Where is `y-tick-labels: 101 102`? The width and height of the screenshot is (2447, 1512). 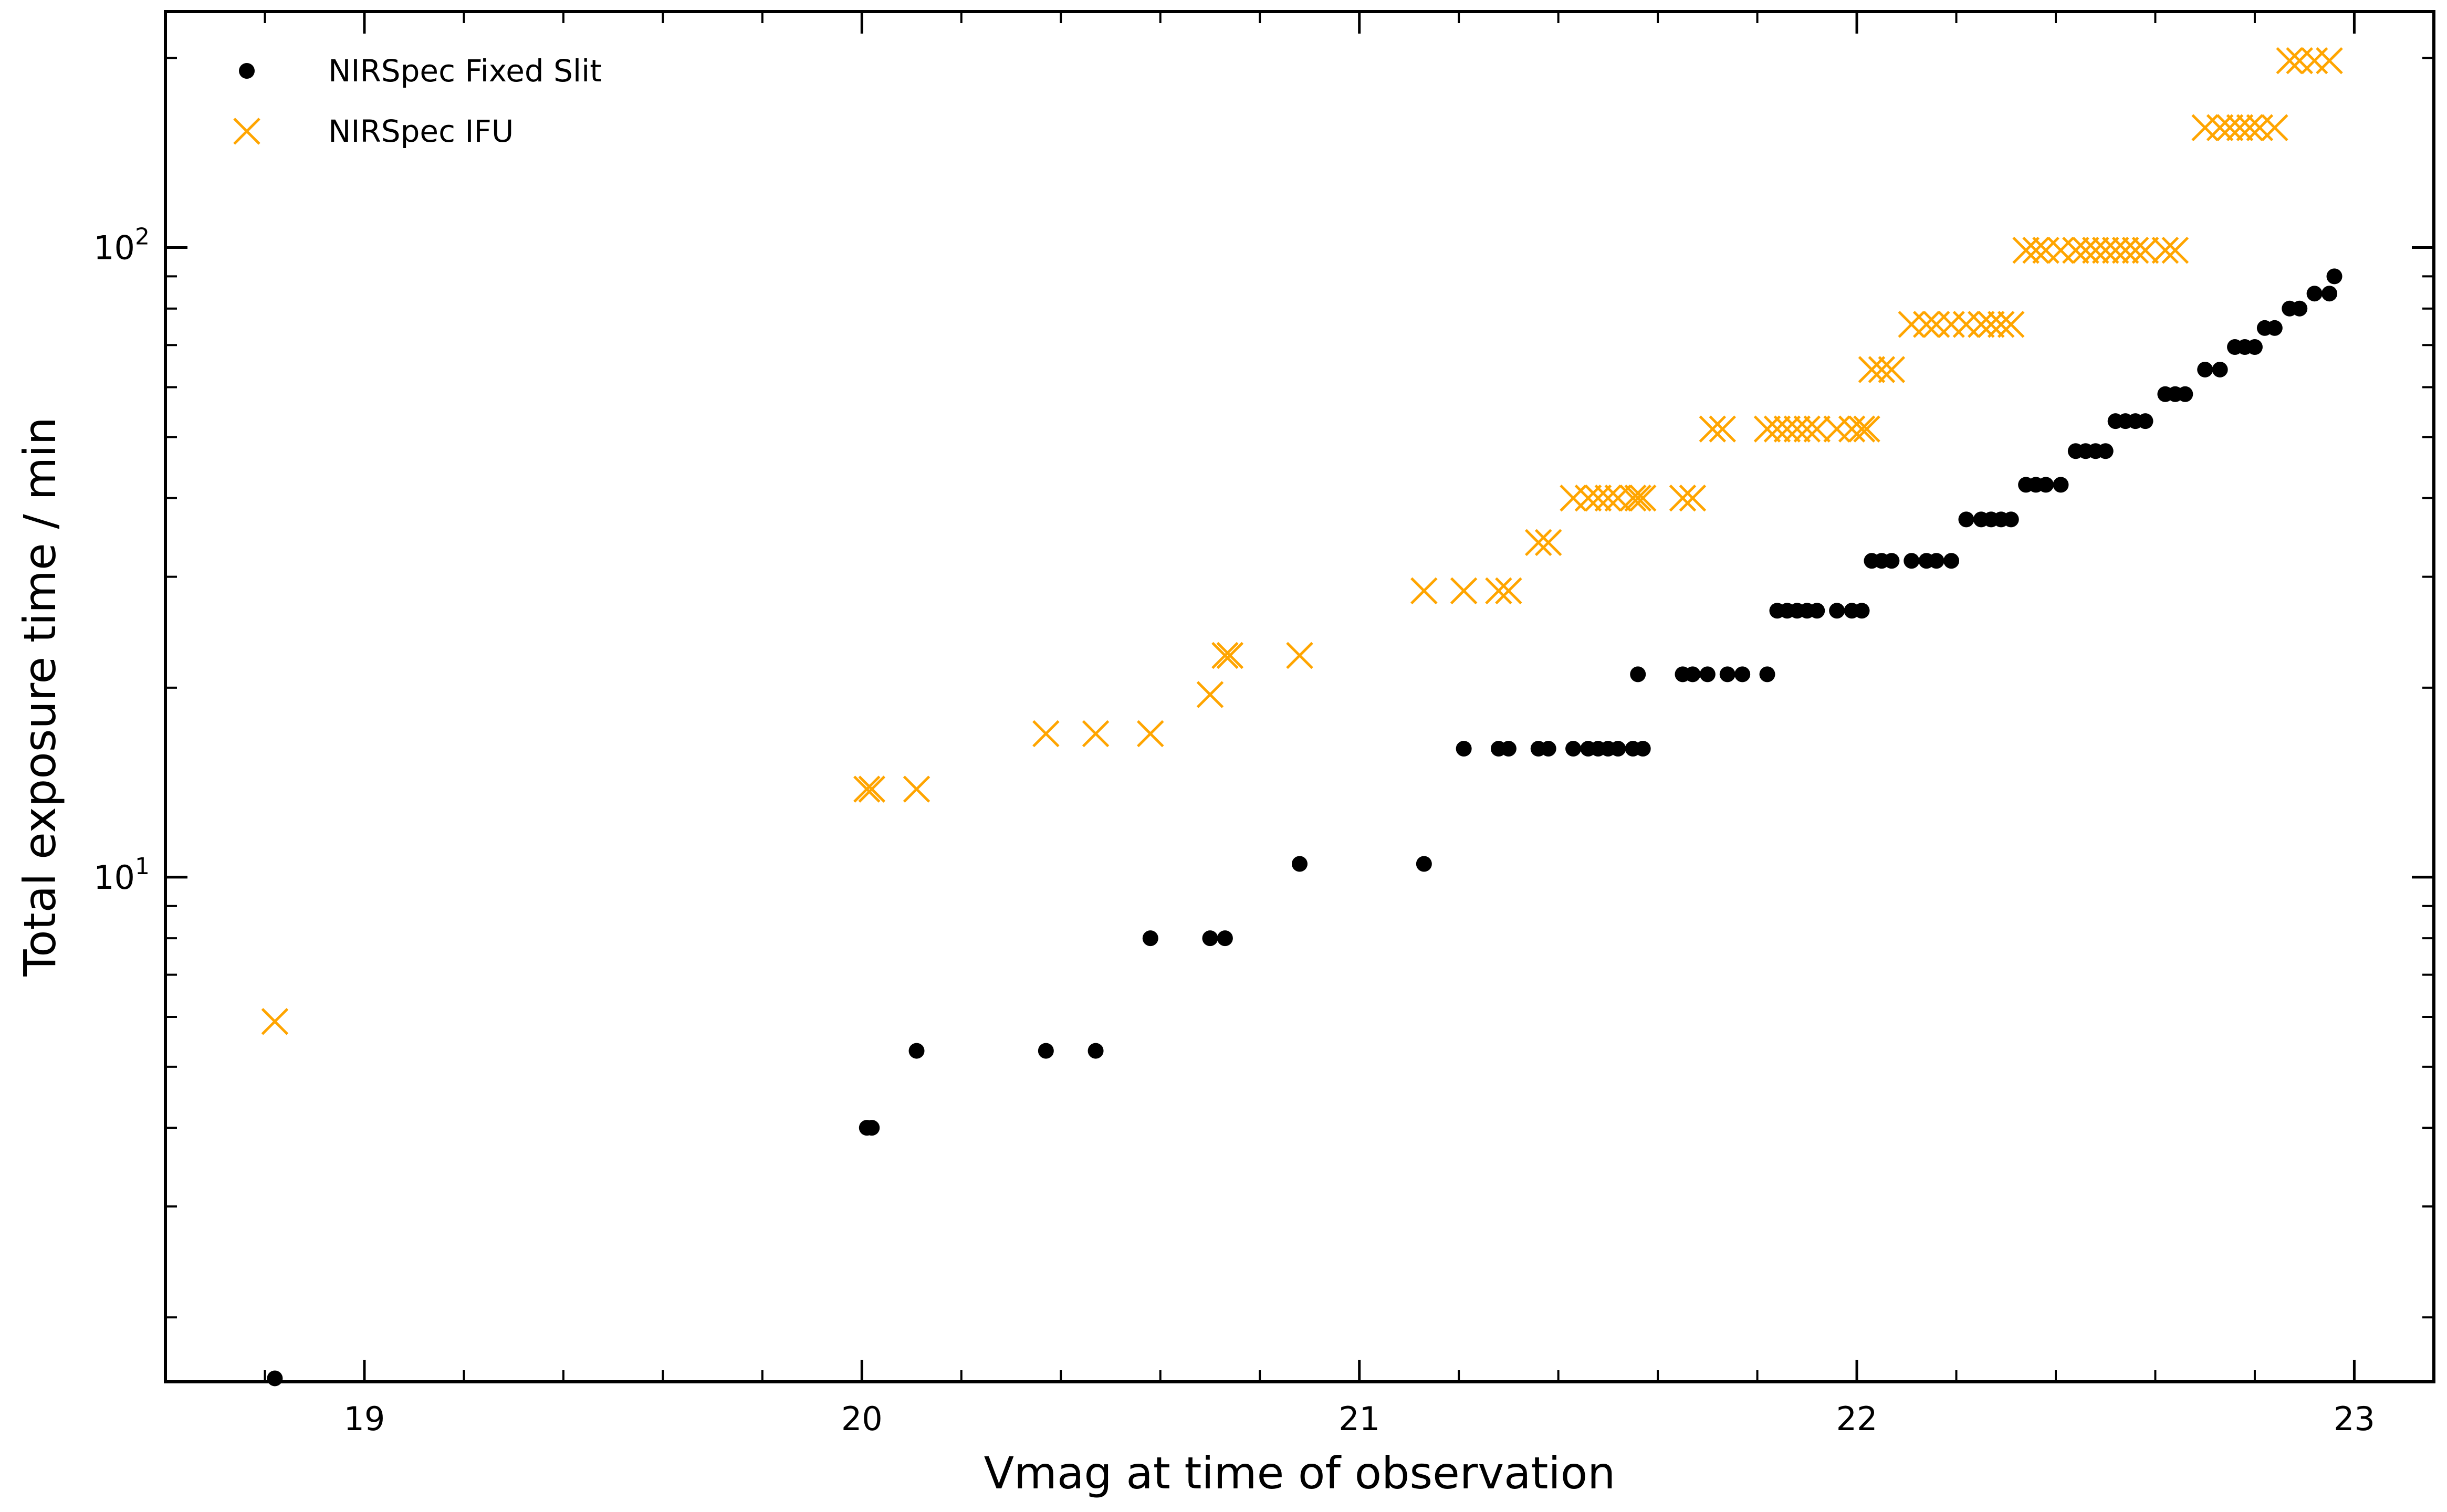 y-tick-labels: 101 102 is located at coordinates (122, 559).